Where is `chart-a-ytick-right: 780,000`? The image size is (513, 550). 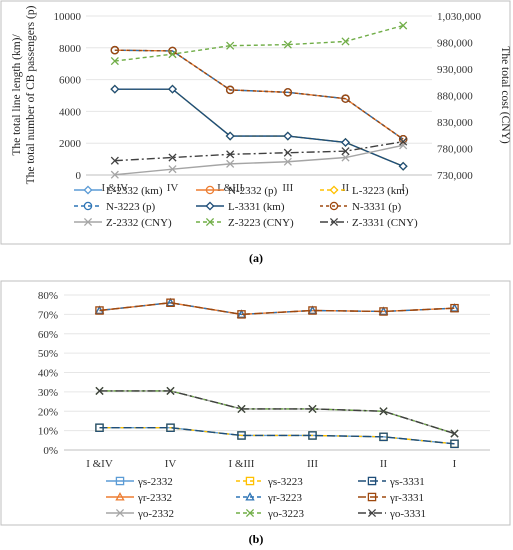
chart-a-ytick-right: 780,000 is located at coordinates (455, 150).